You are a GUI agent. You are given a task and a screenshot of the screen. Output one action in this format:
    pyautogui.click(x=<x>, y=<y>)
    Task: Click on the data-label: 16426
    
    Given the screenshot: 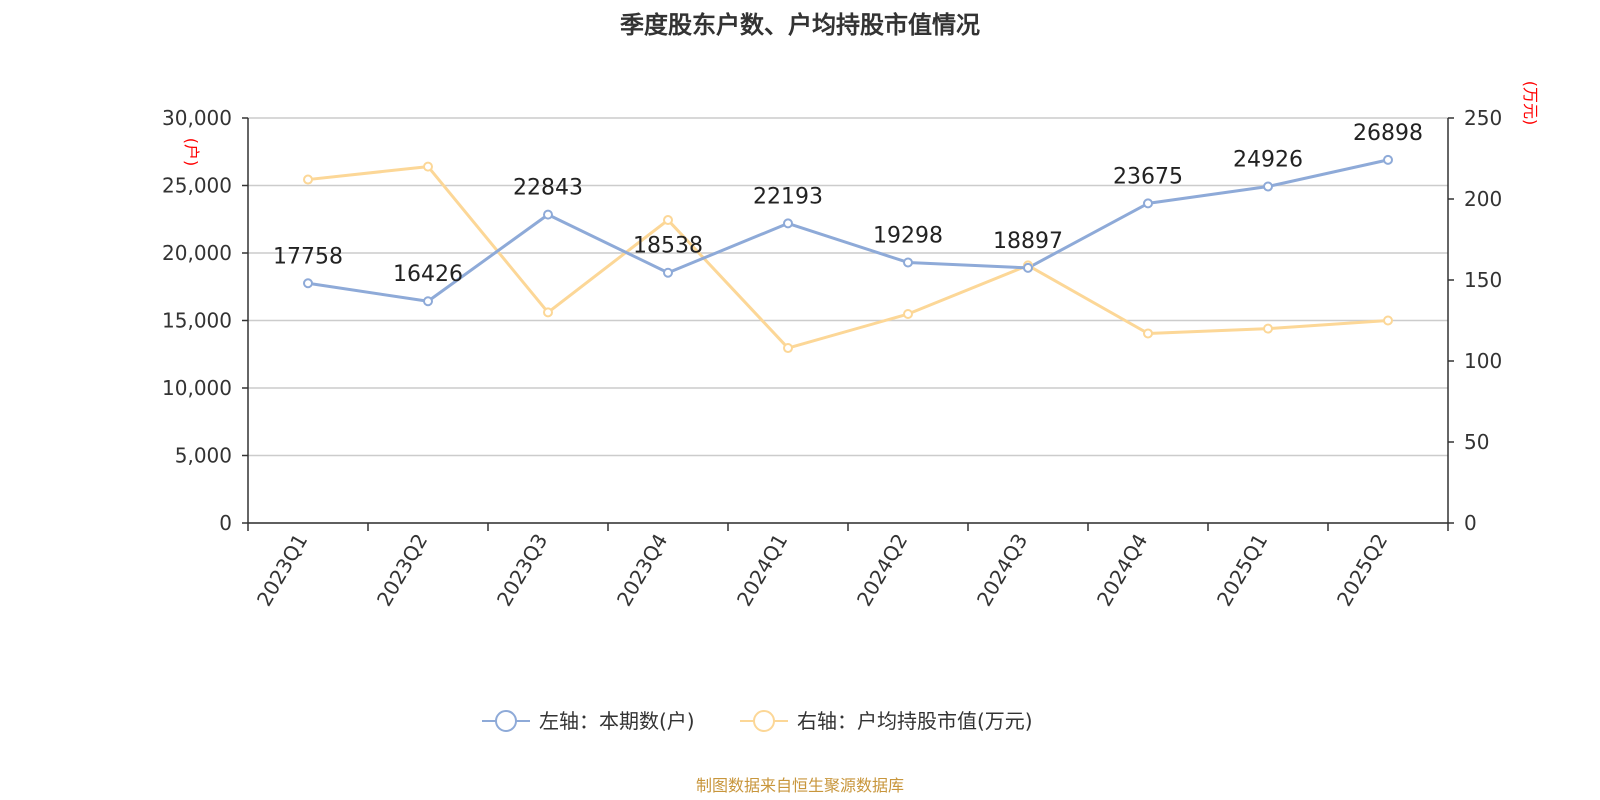 What is the action you would take?
    pyautogui.click(x=428, y=274)
    